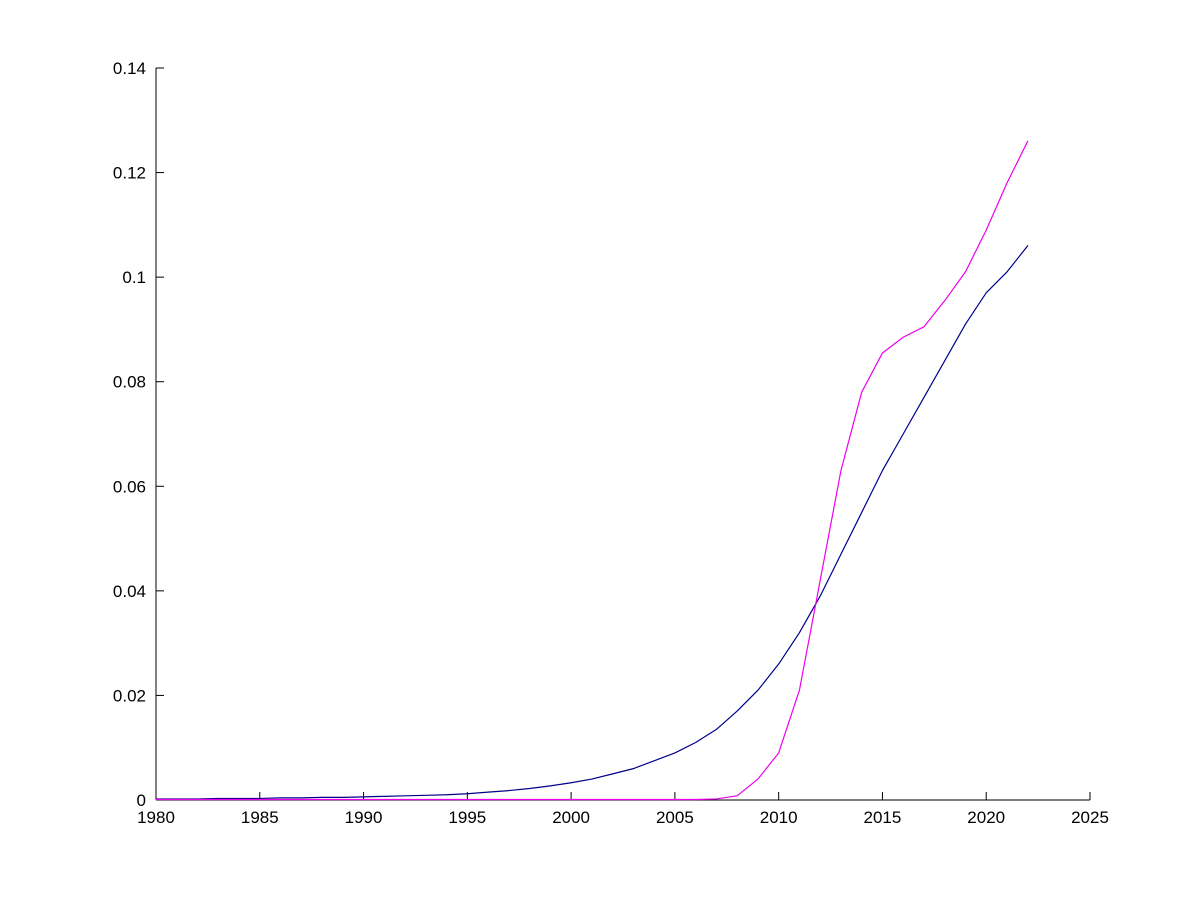 The height and width of the screenshot is (900, 1200). What do you see at coordinates (129, 591) in the screenshot?
I see `y-tick-label: 0.04` at bounding box center [129, 591].